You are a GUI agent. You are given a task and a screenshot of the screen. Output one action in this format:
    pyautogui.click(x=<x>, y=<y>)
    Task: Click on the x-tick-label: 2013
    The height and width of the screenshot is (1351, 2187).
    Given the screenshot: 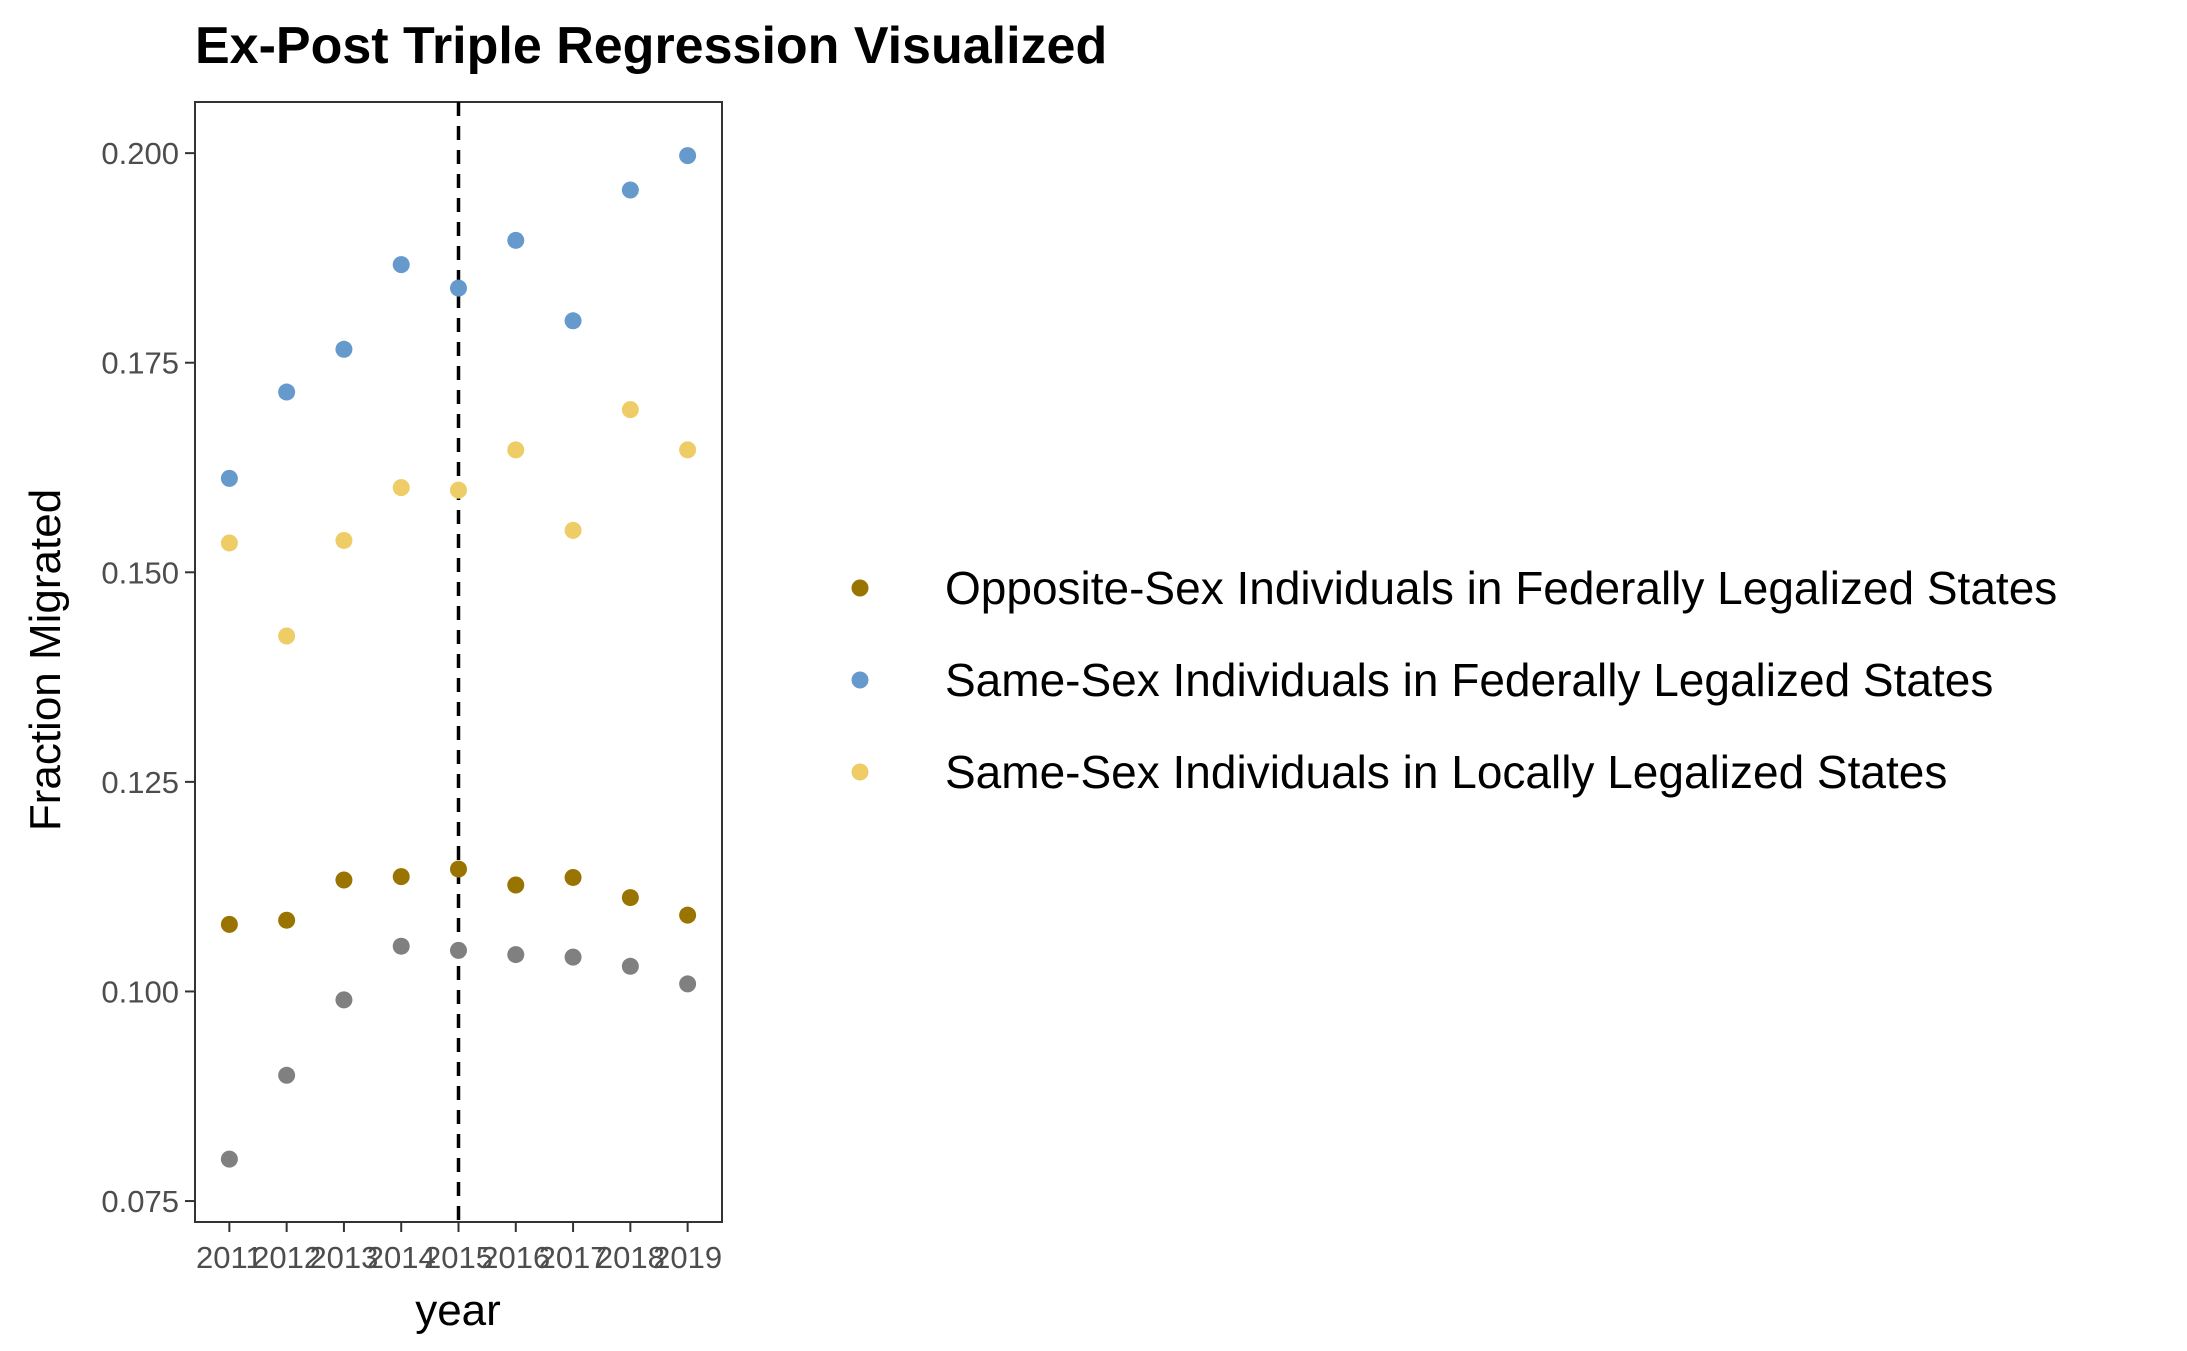 What is the action you would take?
    pyautogui.click(x=343, y=1257)
    